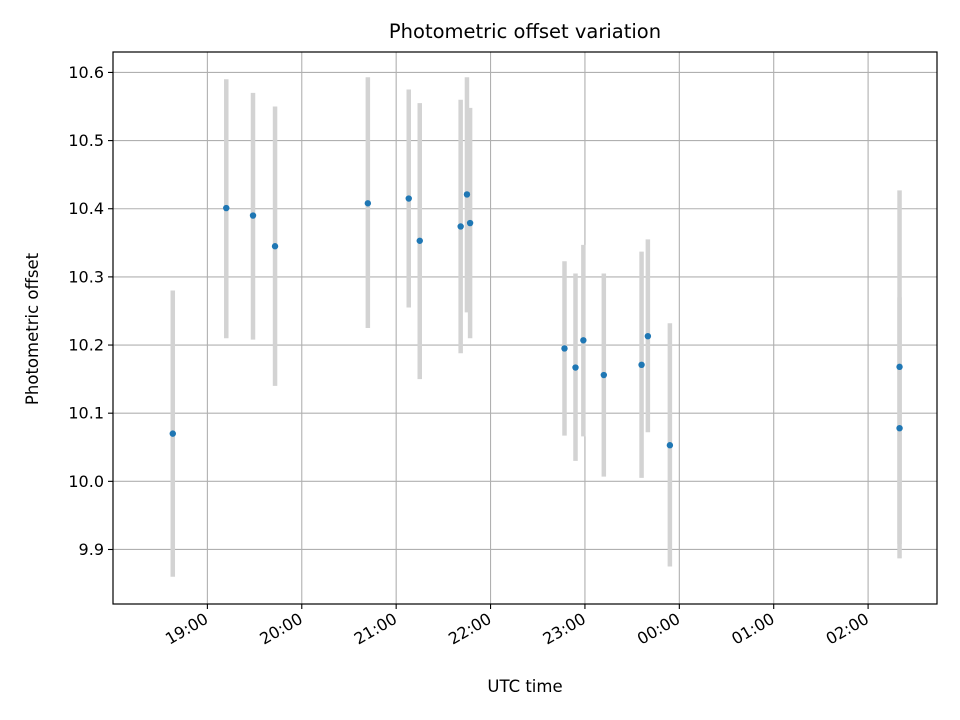  What do you see at coordinates (86, 72) in the screenshot?
I see `y-tick-label: 10.6` at bounding box center [86, 72].